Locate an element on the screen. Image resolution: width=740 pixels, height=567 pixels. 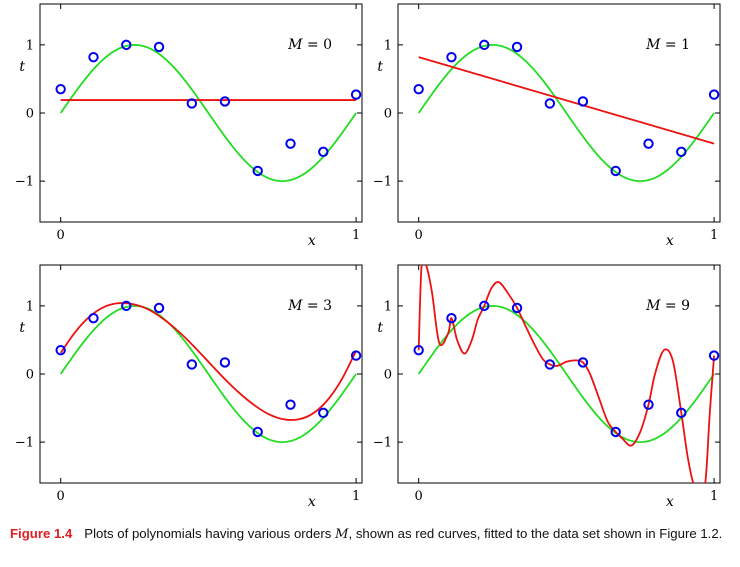
order-label: M = 1 is located at coordinates (667, 45).